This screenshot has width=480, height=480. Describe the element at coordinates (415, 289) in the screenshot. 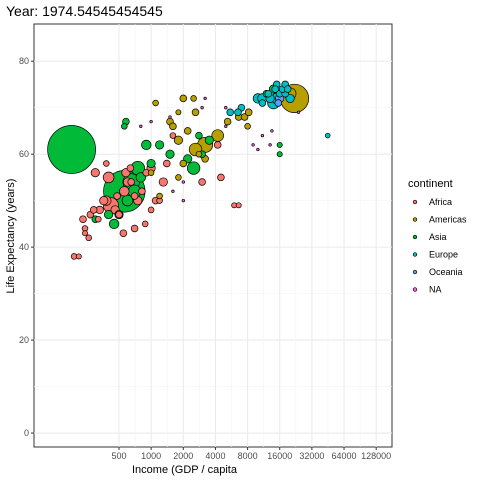

I see `legend-key-na` at that location.